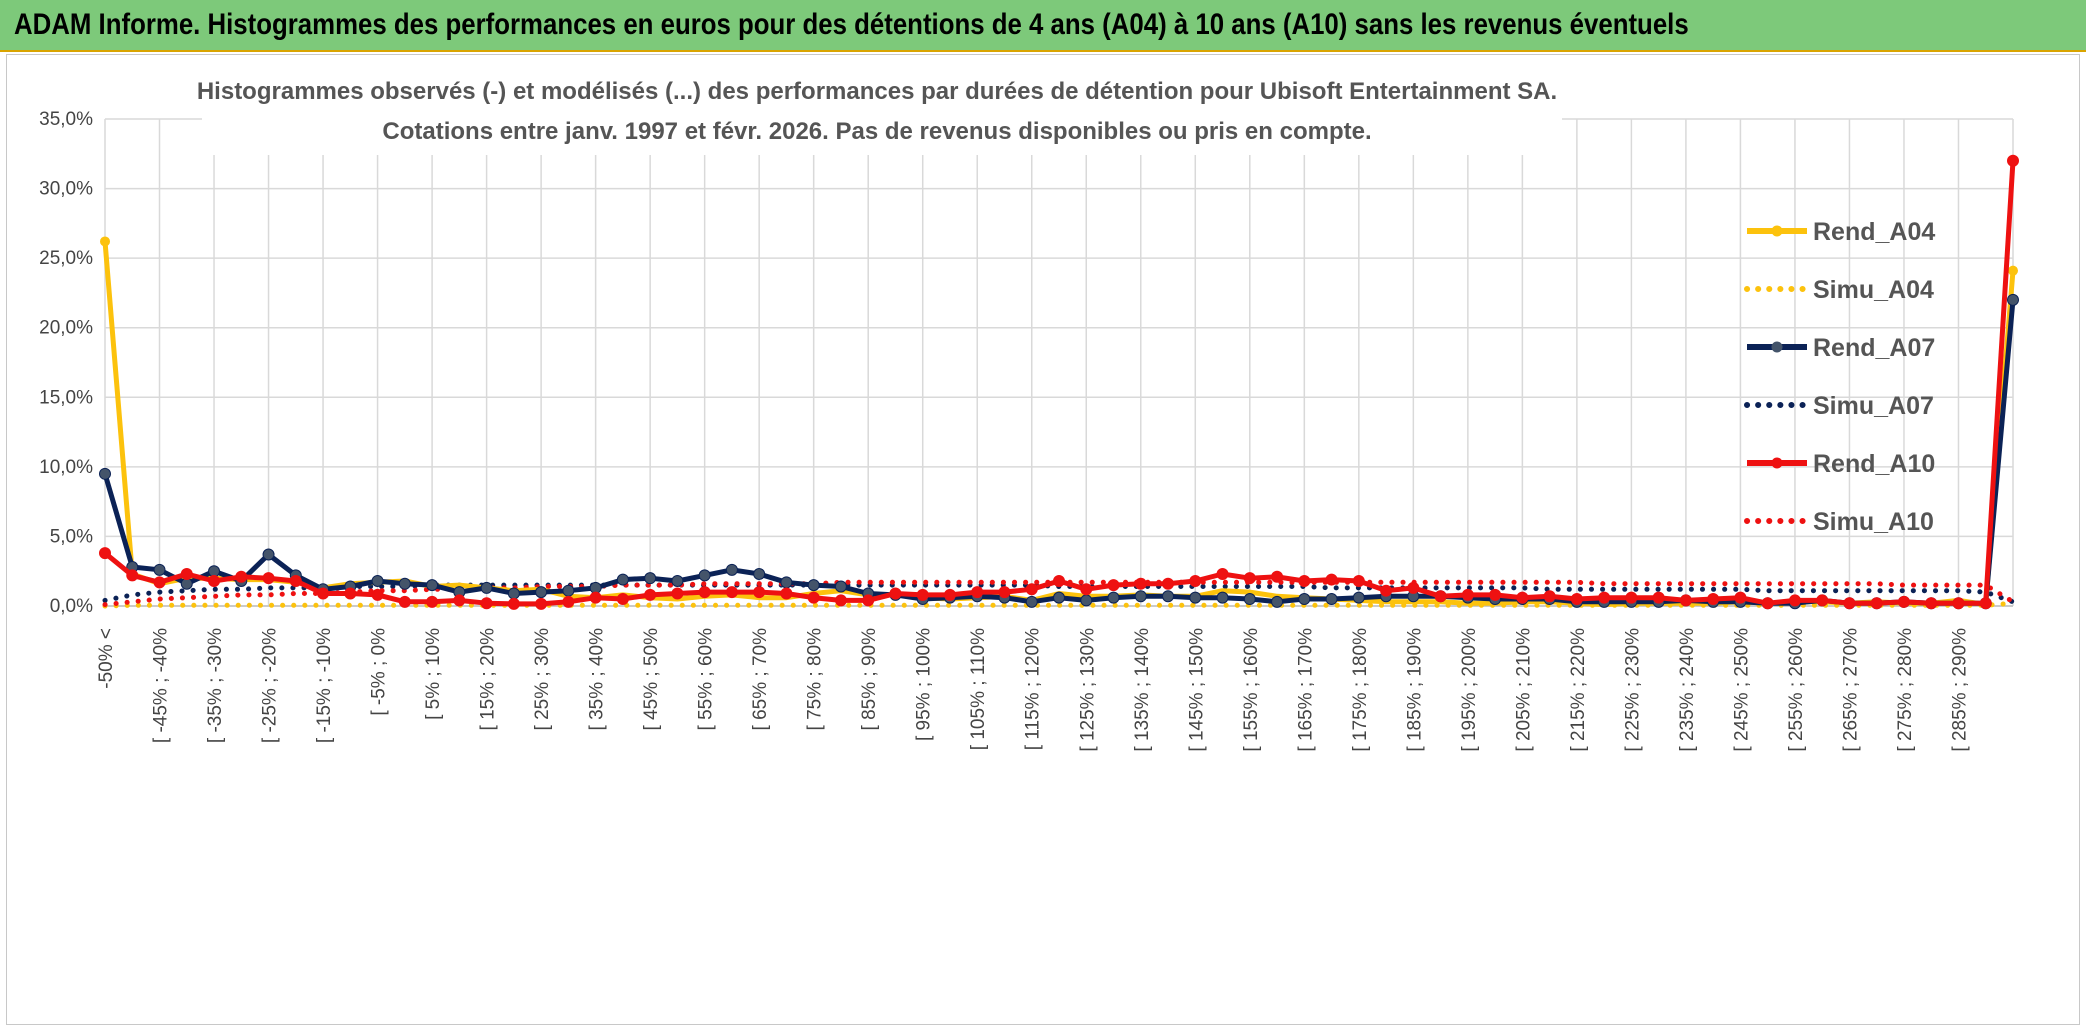  What do you see at coordinates (1196, 690) in the screenshot?
I see `x-tick-label: [ 145% ; 150%` at bounding box center [1196, 690].